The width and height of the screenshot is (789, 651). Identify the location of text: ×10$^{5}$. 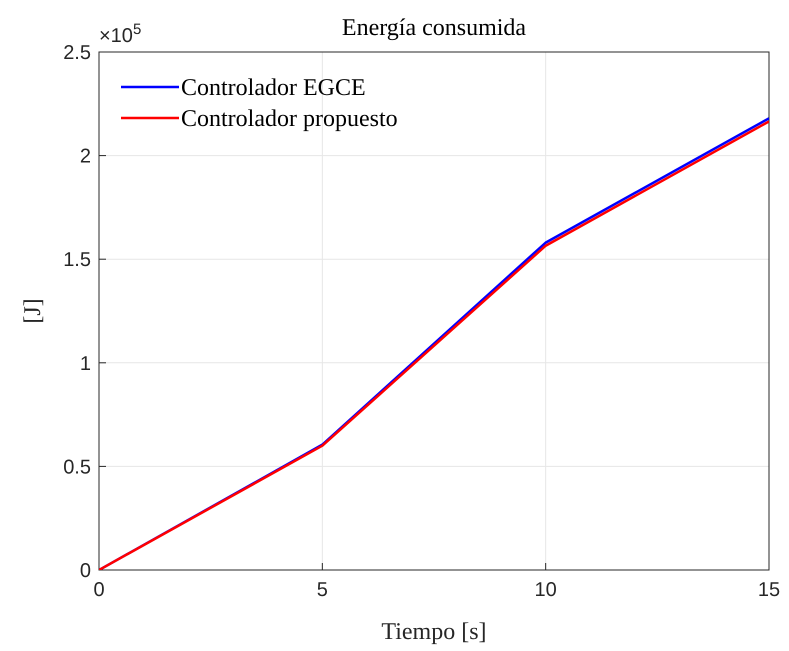
(120, 33).